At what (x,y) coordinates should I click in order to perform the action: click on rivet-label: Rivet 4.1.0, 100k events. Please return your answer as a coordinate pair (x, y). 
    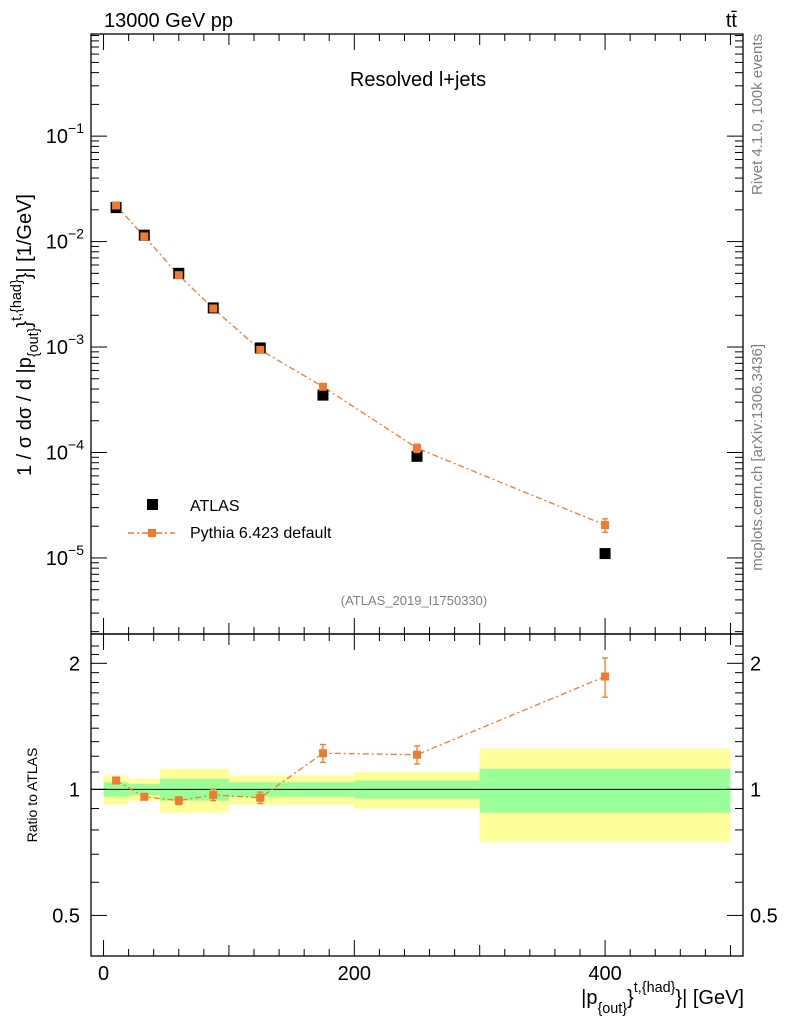
    Looking at the image, I should click on (757, 114).